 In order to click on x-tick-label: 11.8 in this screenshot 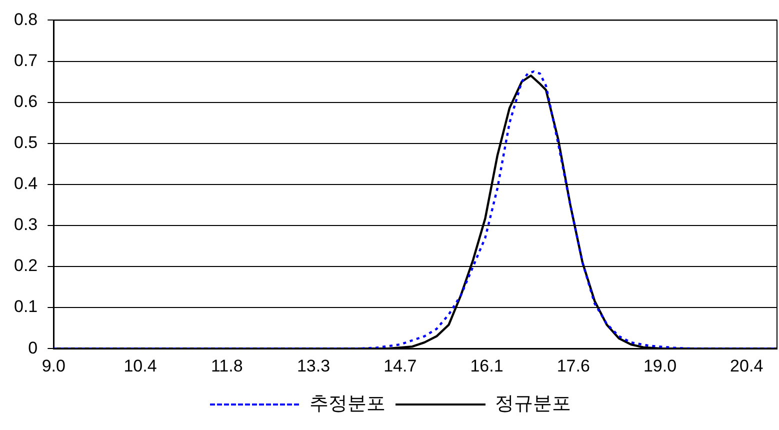, I will do `click(226, 366)`.